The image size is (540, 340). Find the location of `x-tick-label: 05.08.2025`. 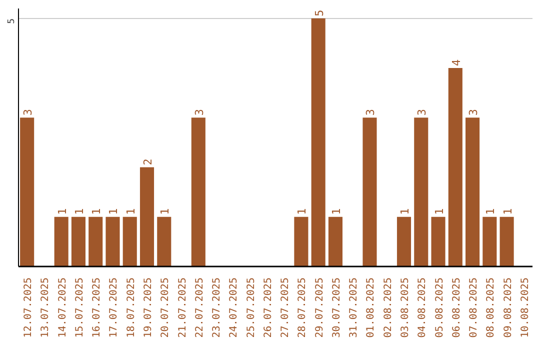

x-tick-label: 05.08.2025 is located at coordinates (440, 307).